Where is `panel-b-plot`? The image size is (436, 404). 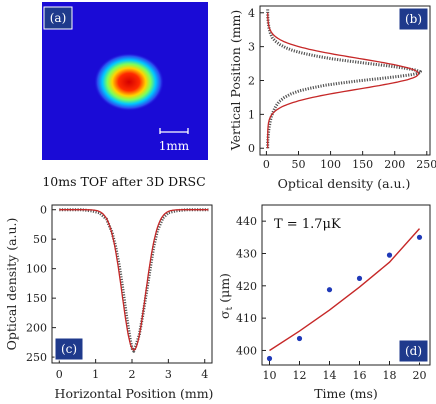 panel-b-plot is located at coordinates (344, 79).